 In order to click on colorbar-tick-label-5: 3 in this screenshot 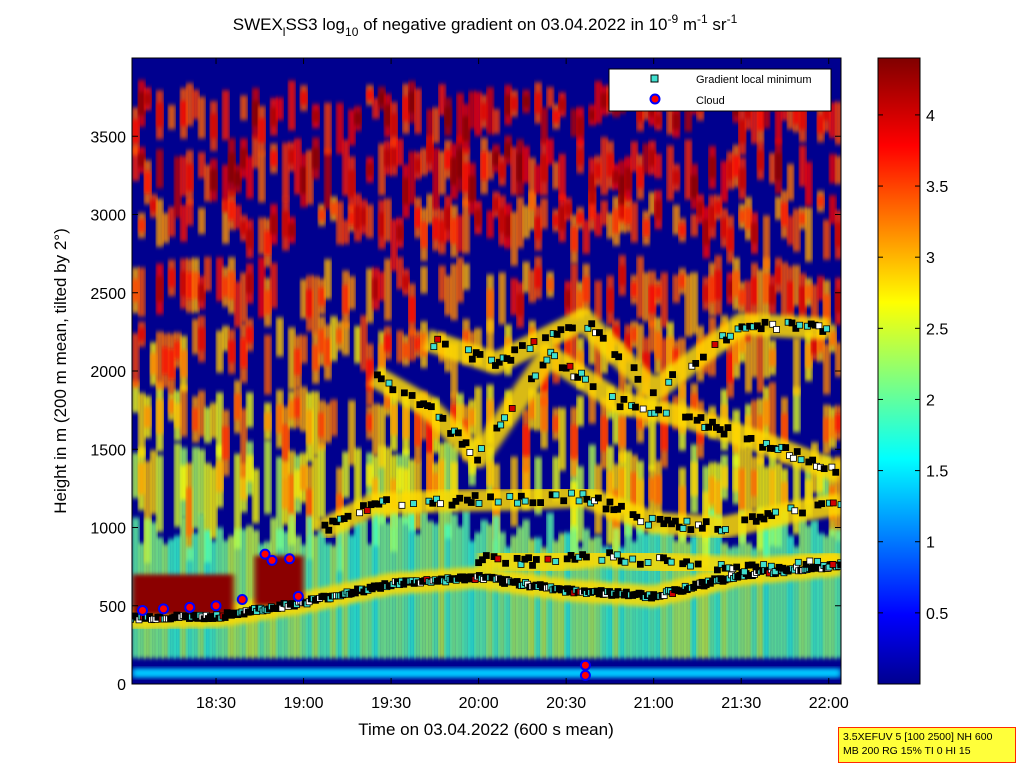, I will do `click(930, 258)`.